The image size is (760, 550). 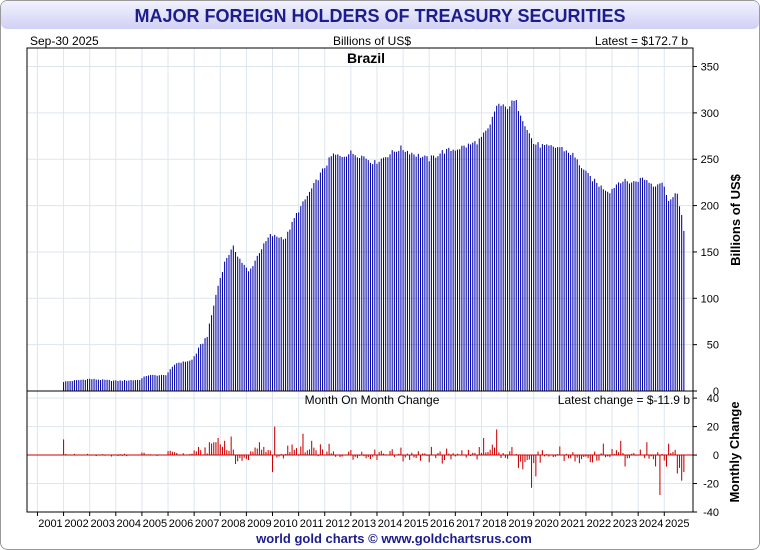 I want to click on y-tick-label: 50, so click(x=713, y=346).